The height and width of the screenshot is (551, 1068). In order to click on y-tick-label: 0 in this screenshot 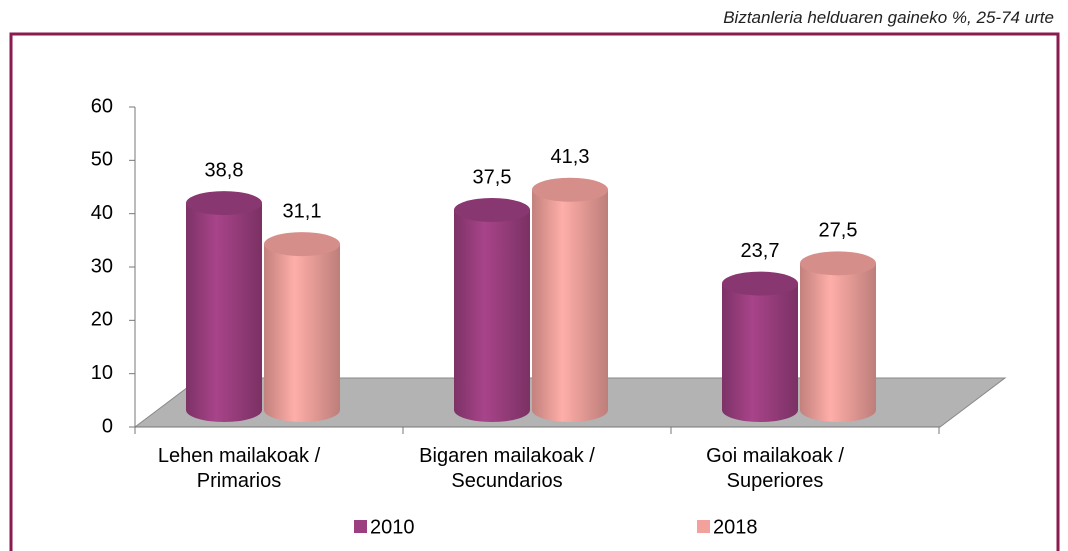, I will do `click(107, 426)`.